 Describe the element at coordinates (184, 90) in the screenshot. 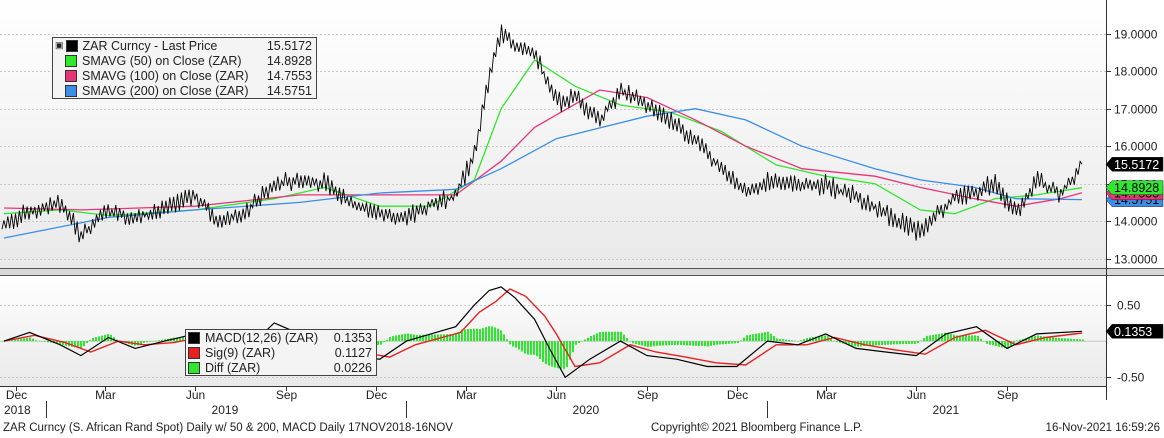

I see `legend-item-sma200: SMAVG (200) on Close (ZAR) 14.5751` at that location.